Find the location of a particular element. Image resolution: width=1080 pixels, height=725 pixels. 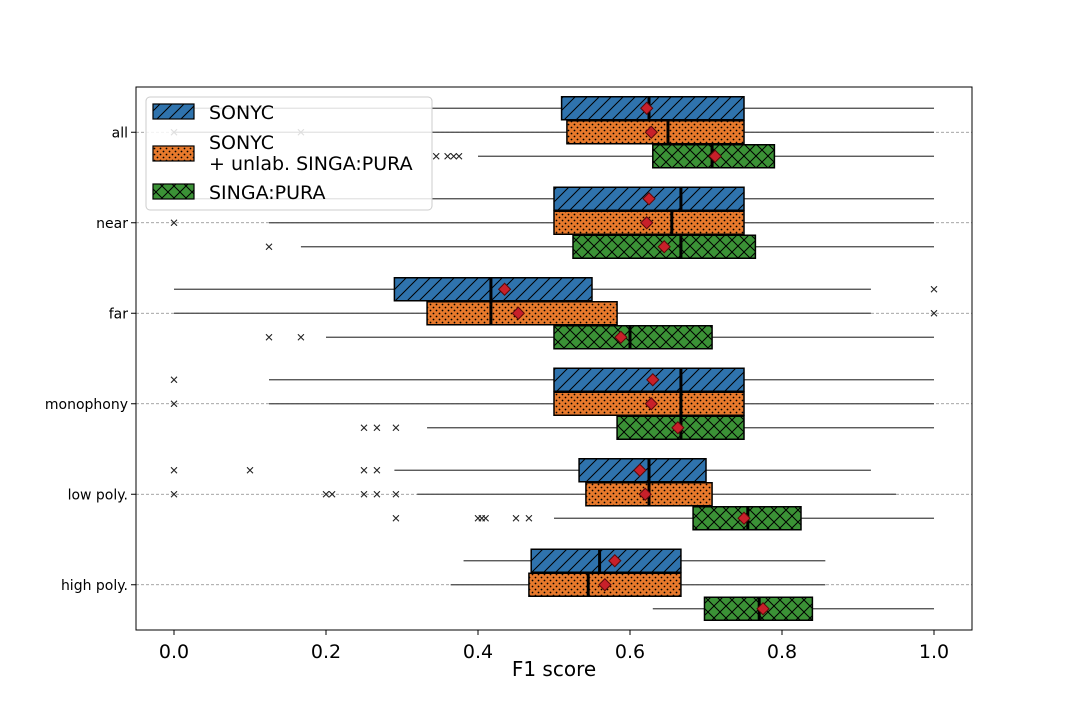

y-tick-label: high poly. is located at coordinates (94, 586).